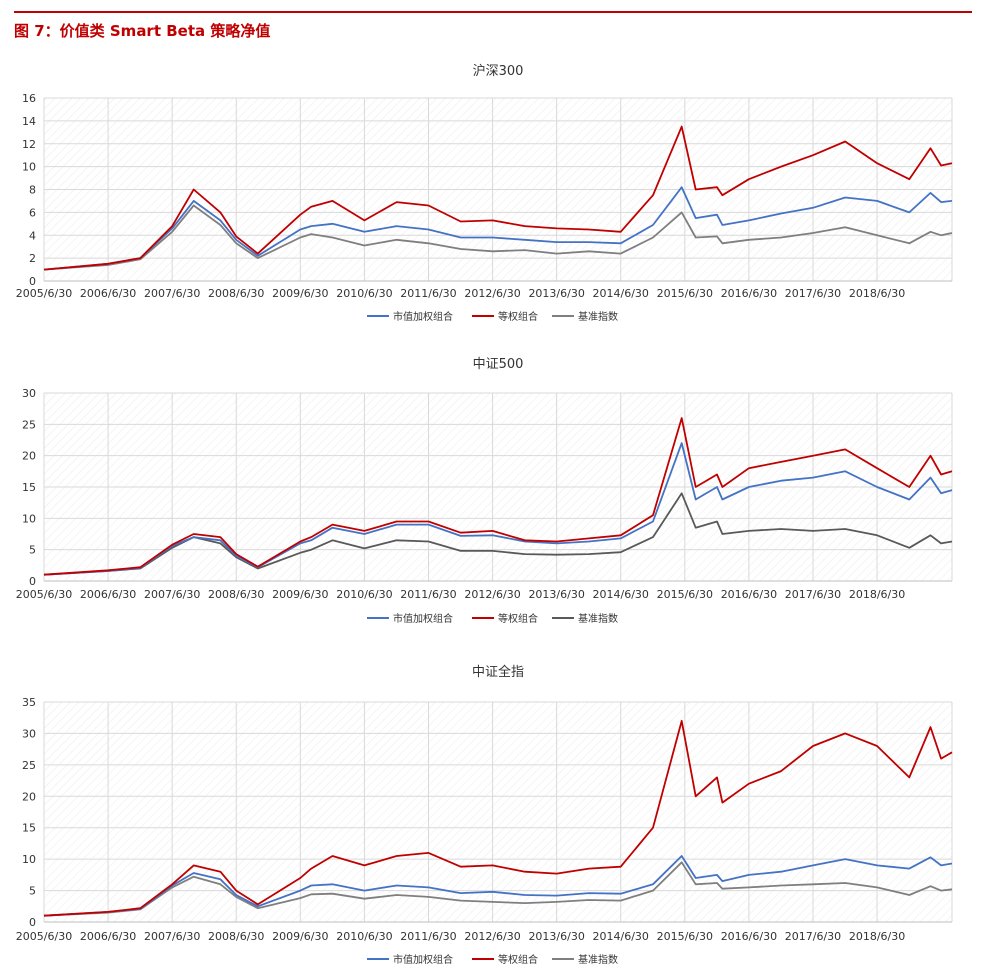  Describe the element at coordinates (29, 121) in the screenshot. I see `y-tick-label: 14` at that location.